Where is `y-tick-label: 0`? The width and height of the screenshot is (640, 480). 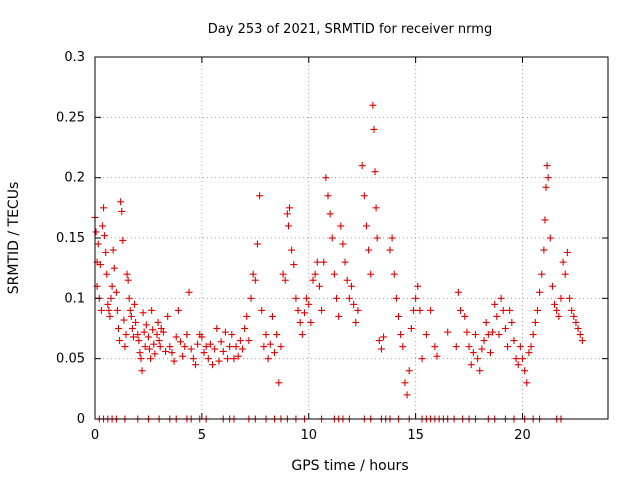
y-tick-label: 0 is located at coordinates (81, 419).